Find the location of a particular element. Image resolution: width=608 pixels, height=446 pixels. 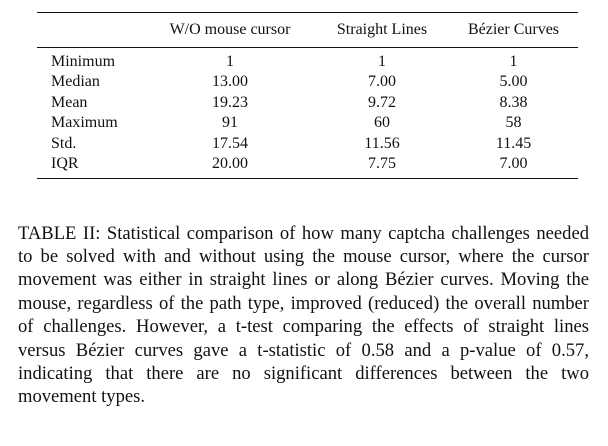

table-cell: 7.75 is located at coordinates (382, 166).